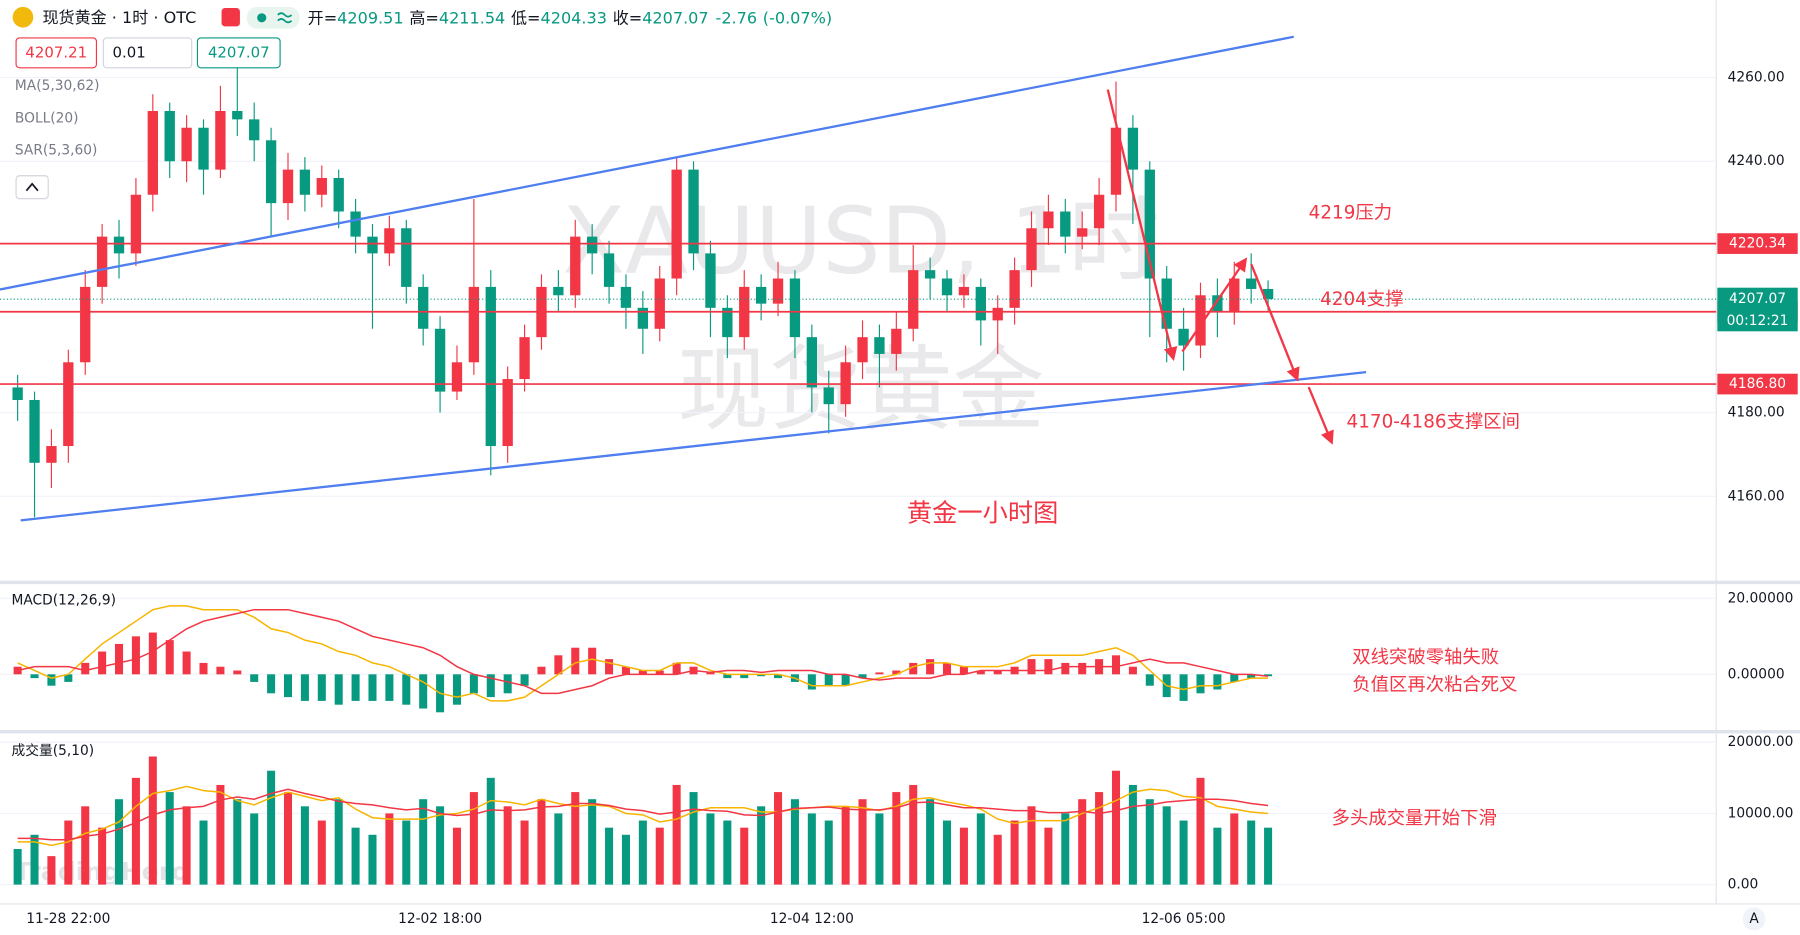 The width and height of the screenshot is (1800, 935). I want to click on y-tick-label: 0.00000, so click(1756, 674).